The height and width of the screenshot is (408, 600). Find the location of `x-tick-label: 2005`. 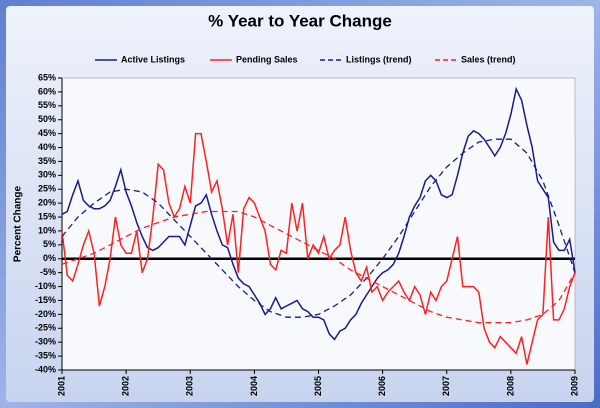

x-tick-label: 2005 is located at coordinates (318, 386).